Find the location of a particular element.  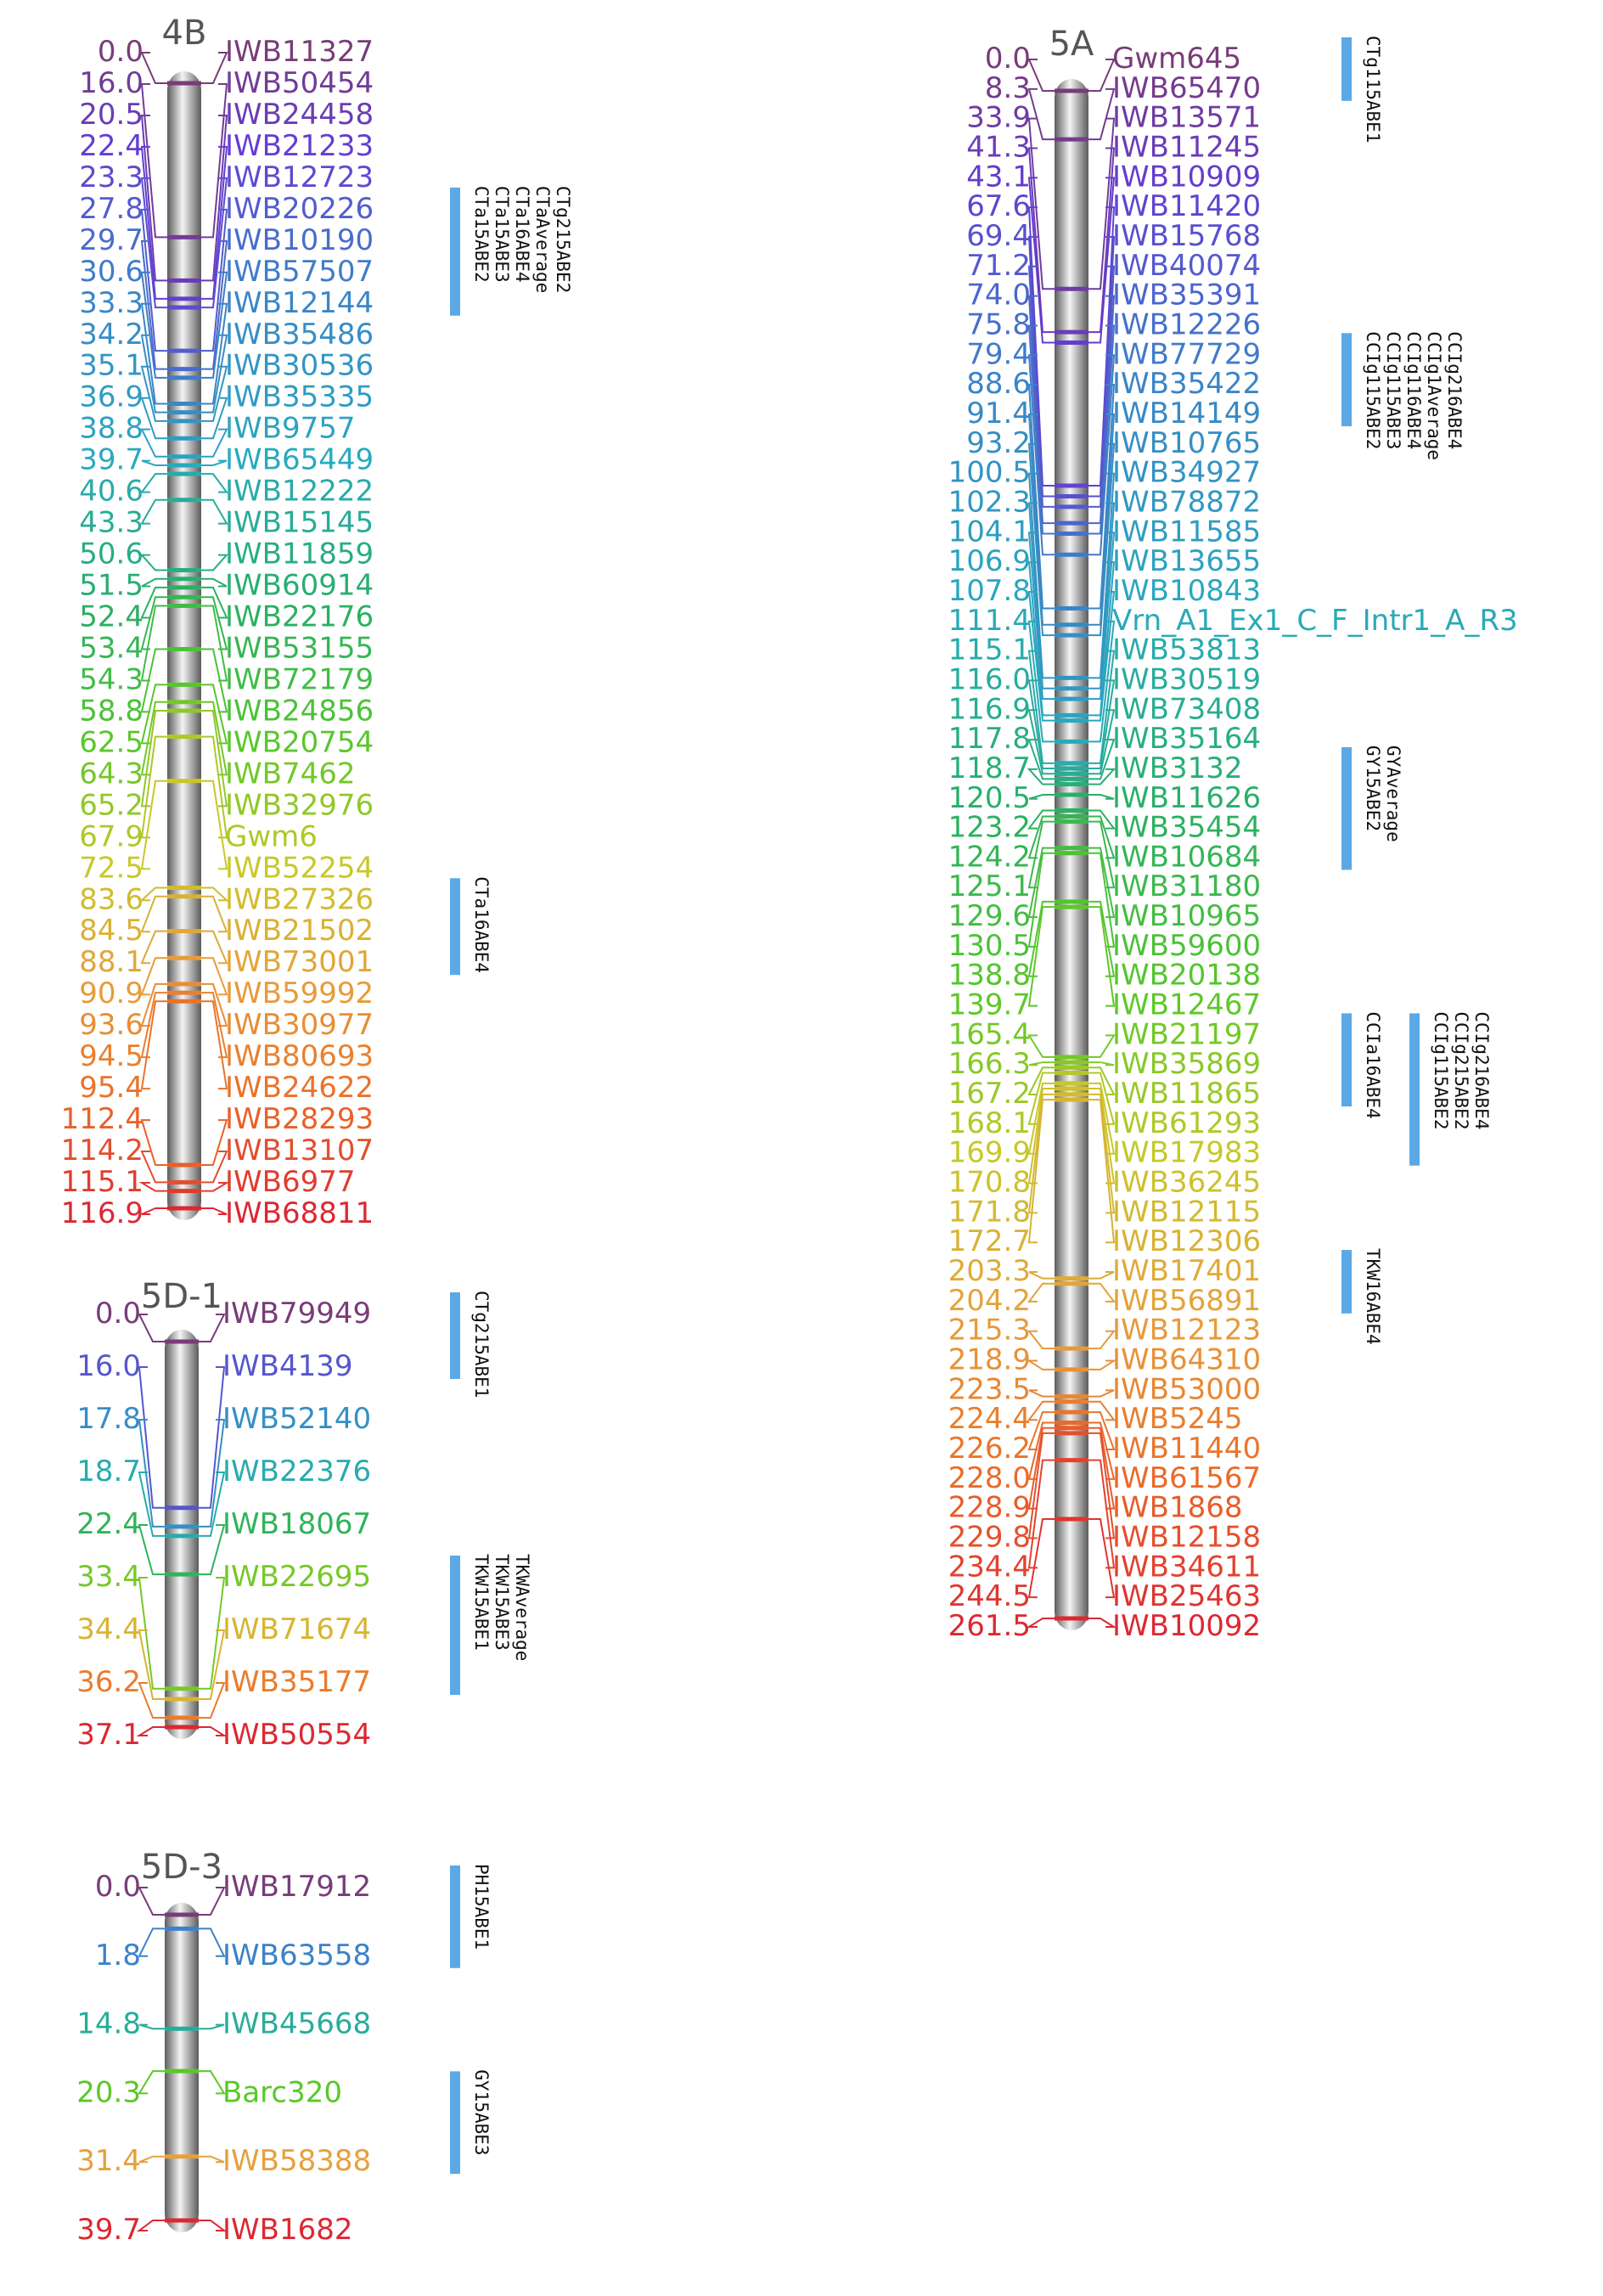

qtl-label: CTg115ABE1 is located at coordinates (1373, 90).